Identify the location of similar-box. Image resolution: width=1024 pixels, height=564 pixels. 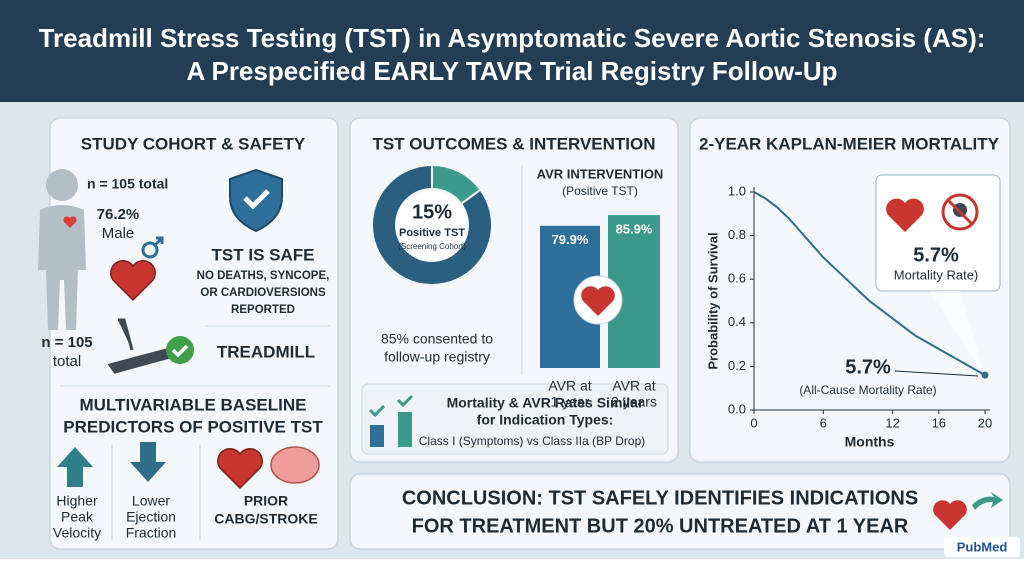
(515, 419).